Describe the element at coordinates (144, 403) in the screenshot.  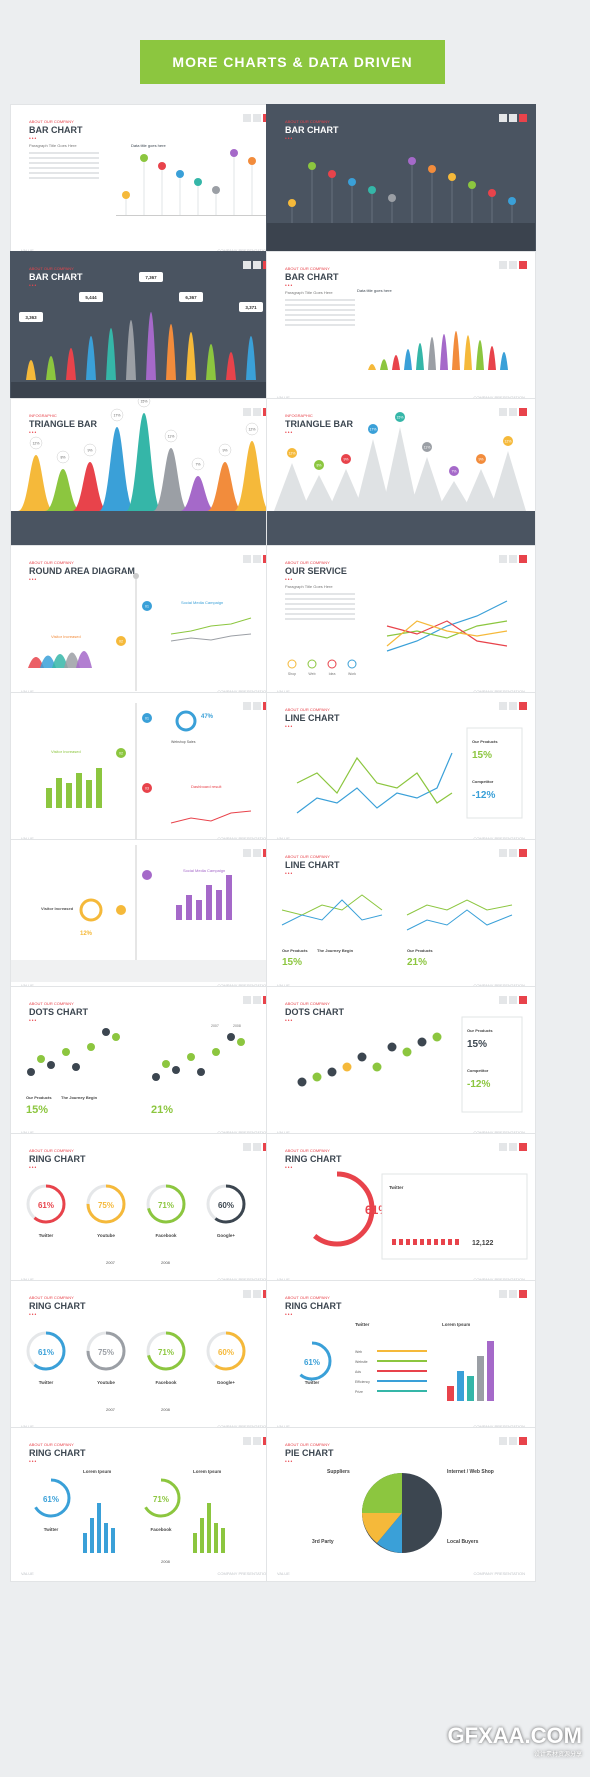
I see `percent-bubble` at that location.